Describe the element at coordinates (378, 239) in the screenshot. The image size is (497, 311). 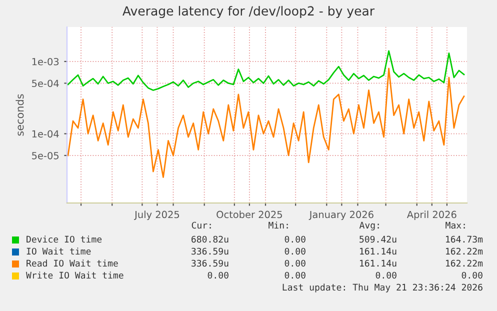
I see `text: 509.42u` at that location.